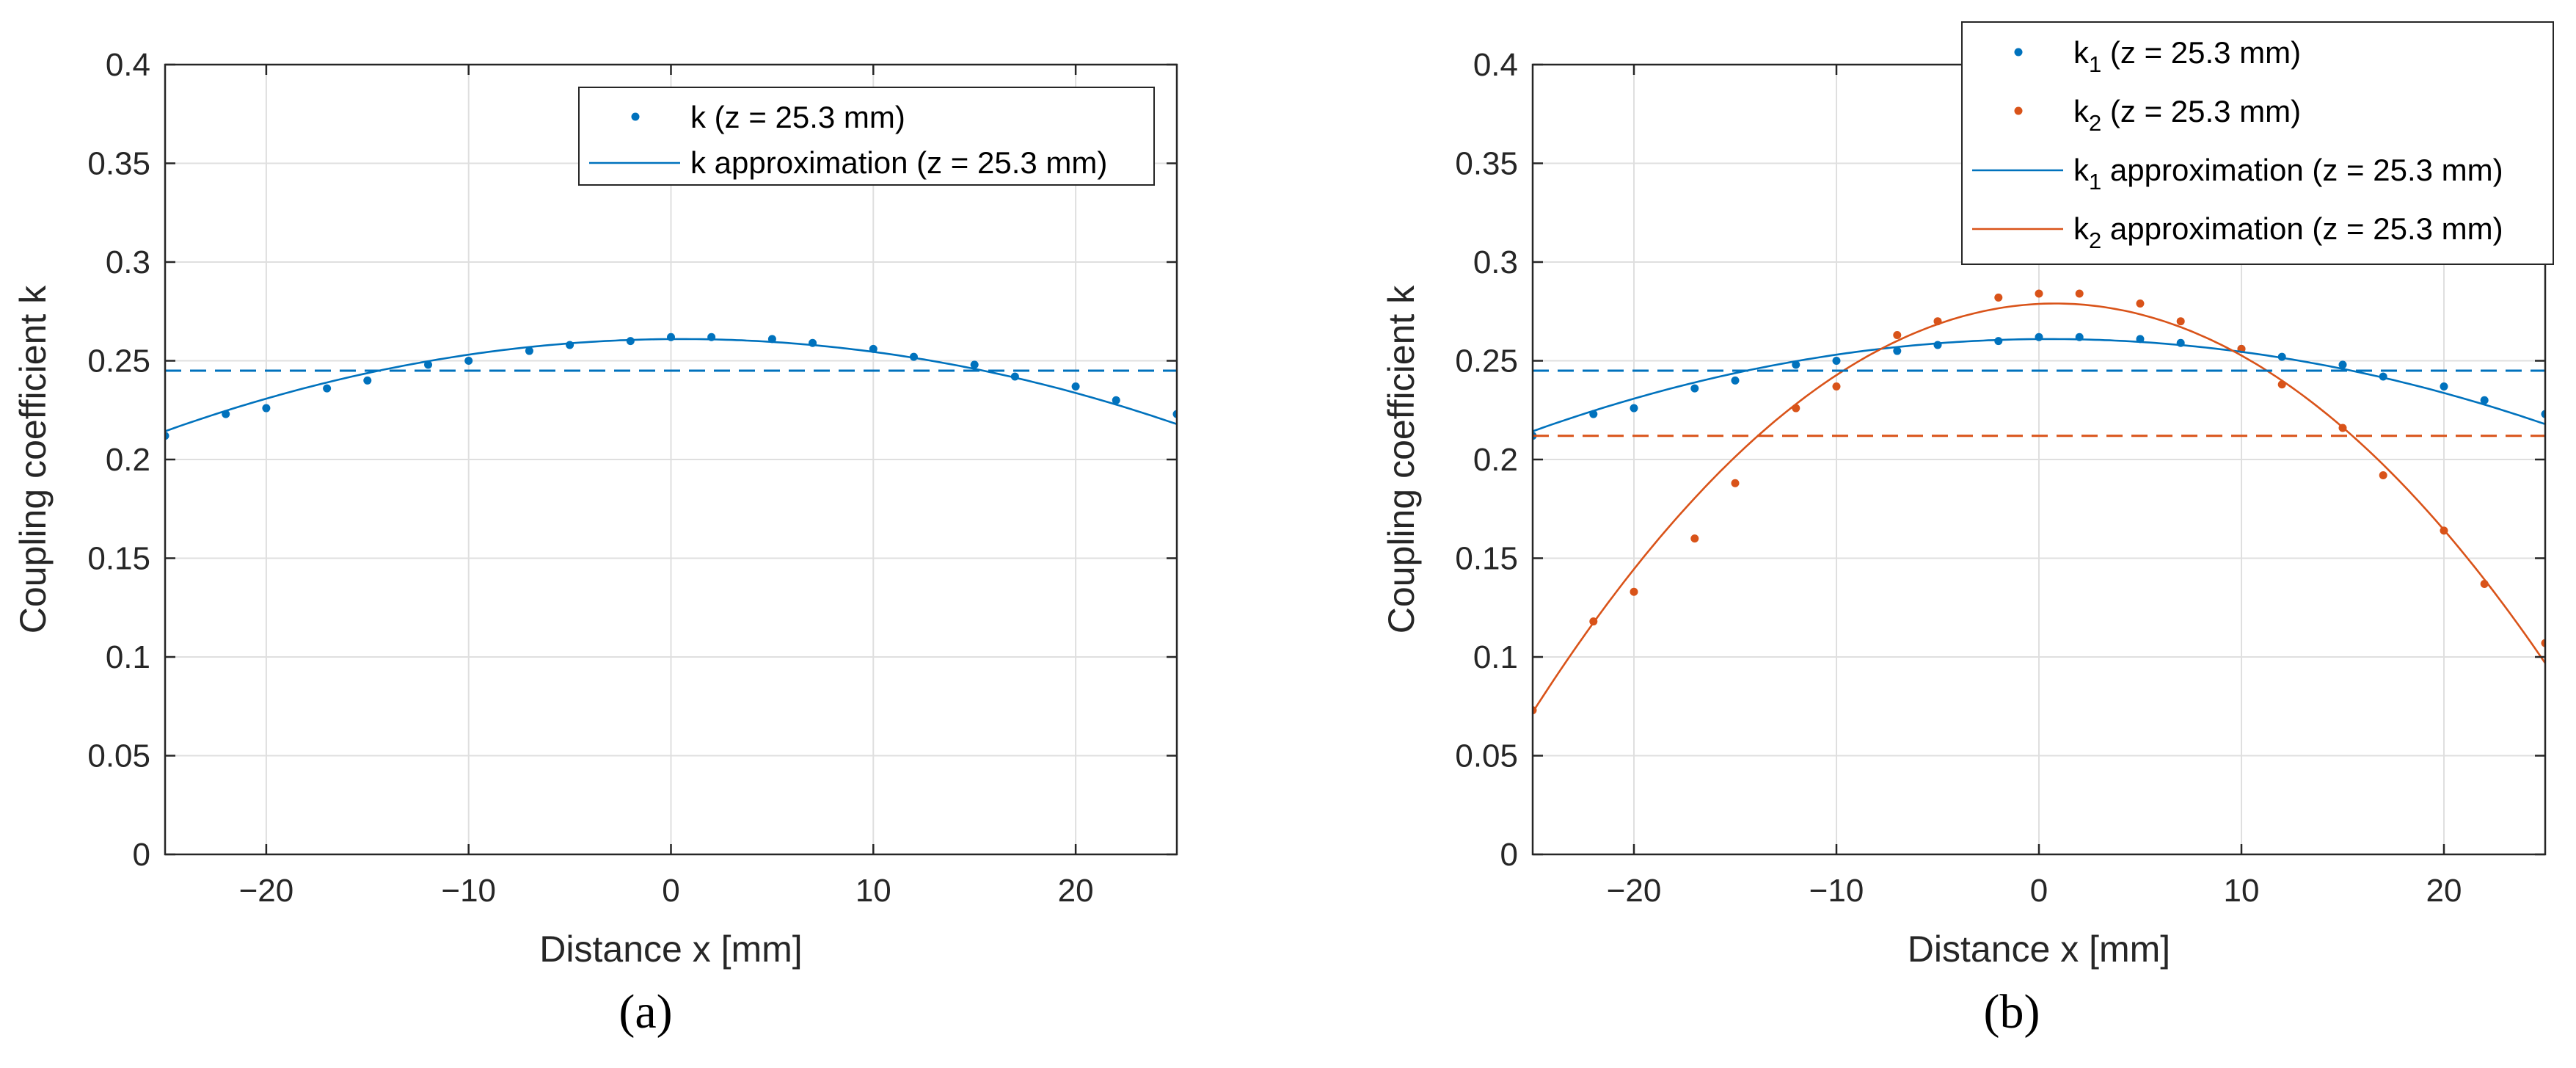 The height and width of the screenshot is (1068, 2576). What do you see at coordinates (1486, 164) in the screenshot?
I see `y-tick-label: 0.35` at bounding box center [1486, 164].